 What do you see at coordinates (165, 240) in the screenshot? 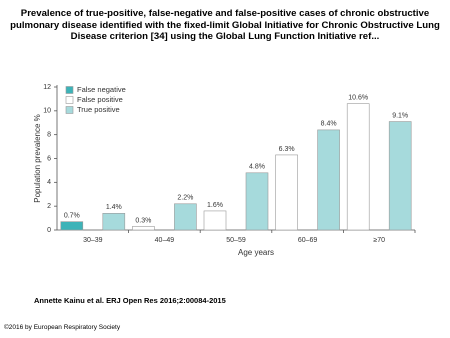
I see `x-tick-label: 40–49` at bounding box center [165, 240].